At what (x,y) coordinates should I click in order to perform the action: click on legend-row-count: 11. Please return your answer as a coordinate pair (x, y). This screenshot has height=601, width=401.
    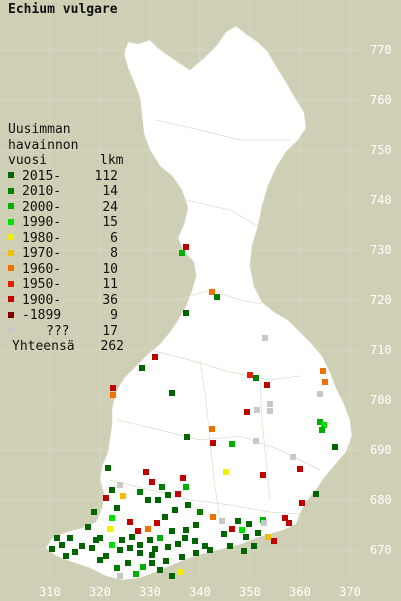
    Looking at the image, I should click on (110, 284).